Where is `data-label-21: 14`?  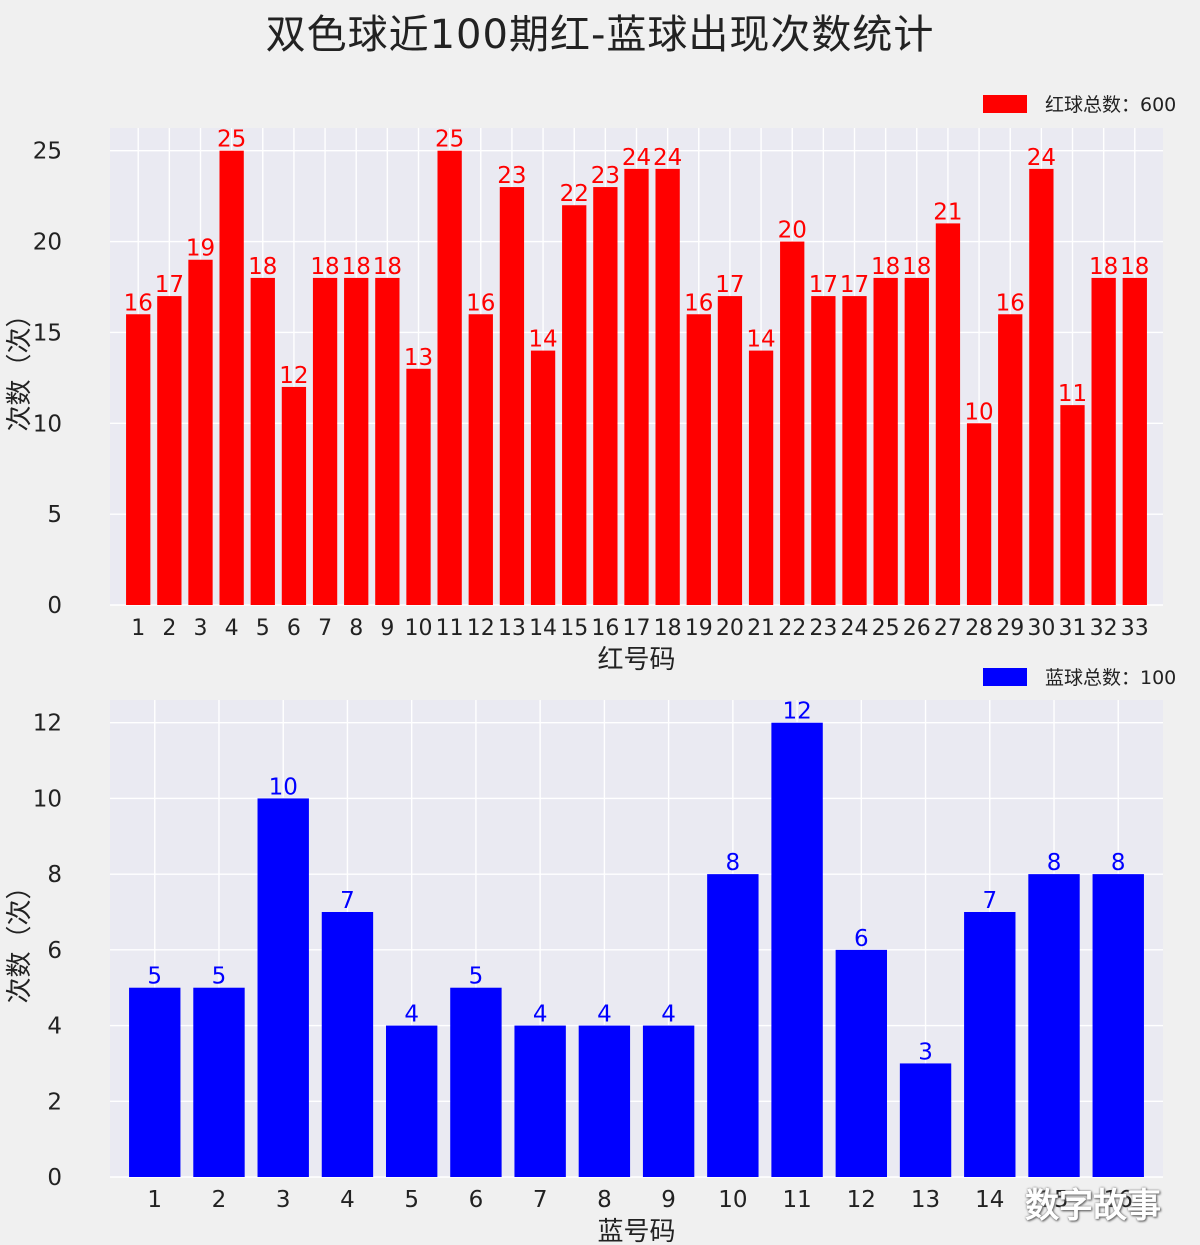 data-label-21: 14 is located at coordinates (760, 340).